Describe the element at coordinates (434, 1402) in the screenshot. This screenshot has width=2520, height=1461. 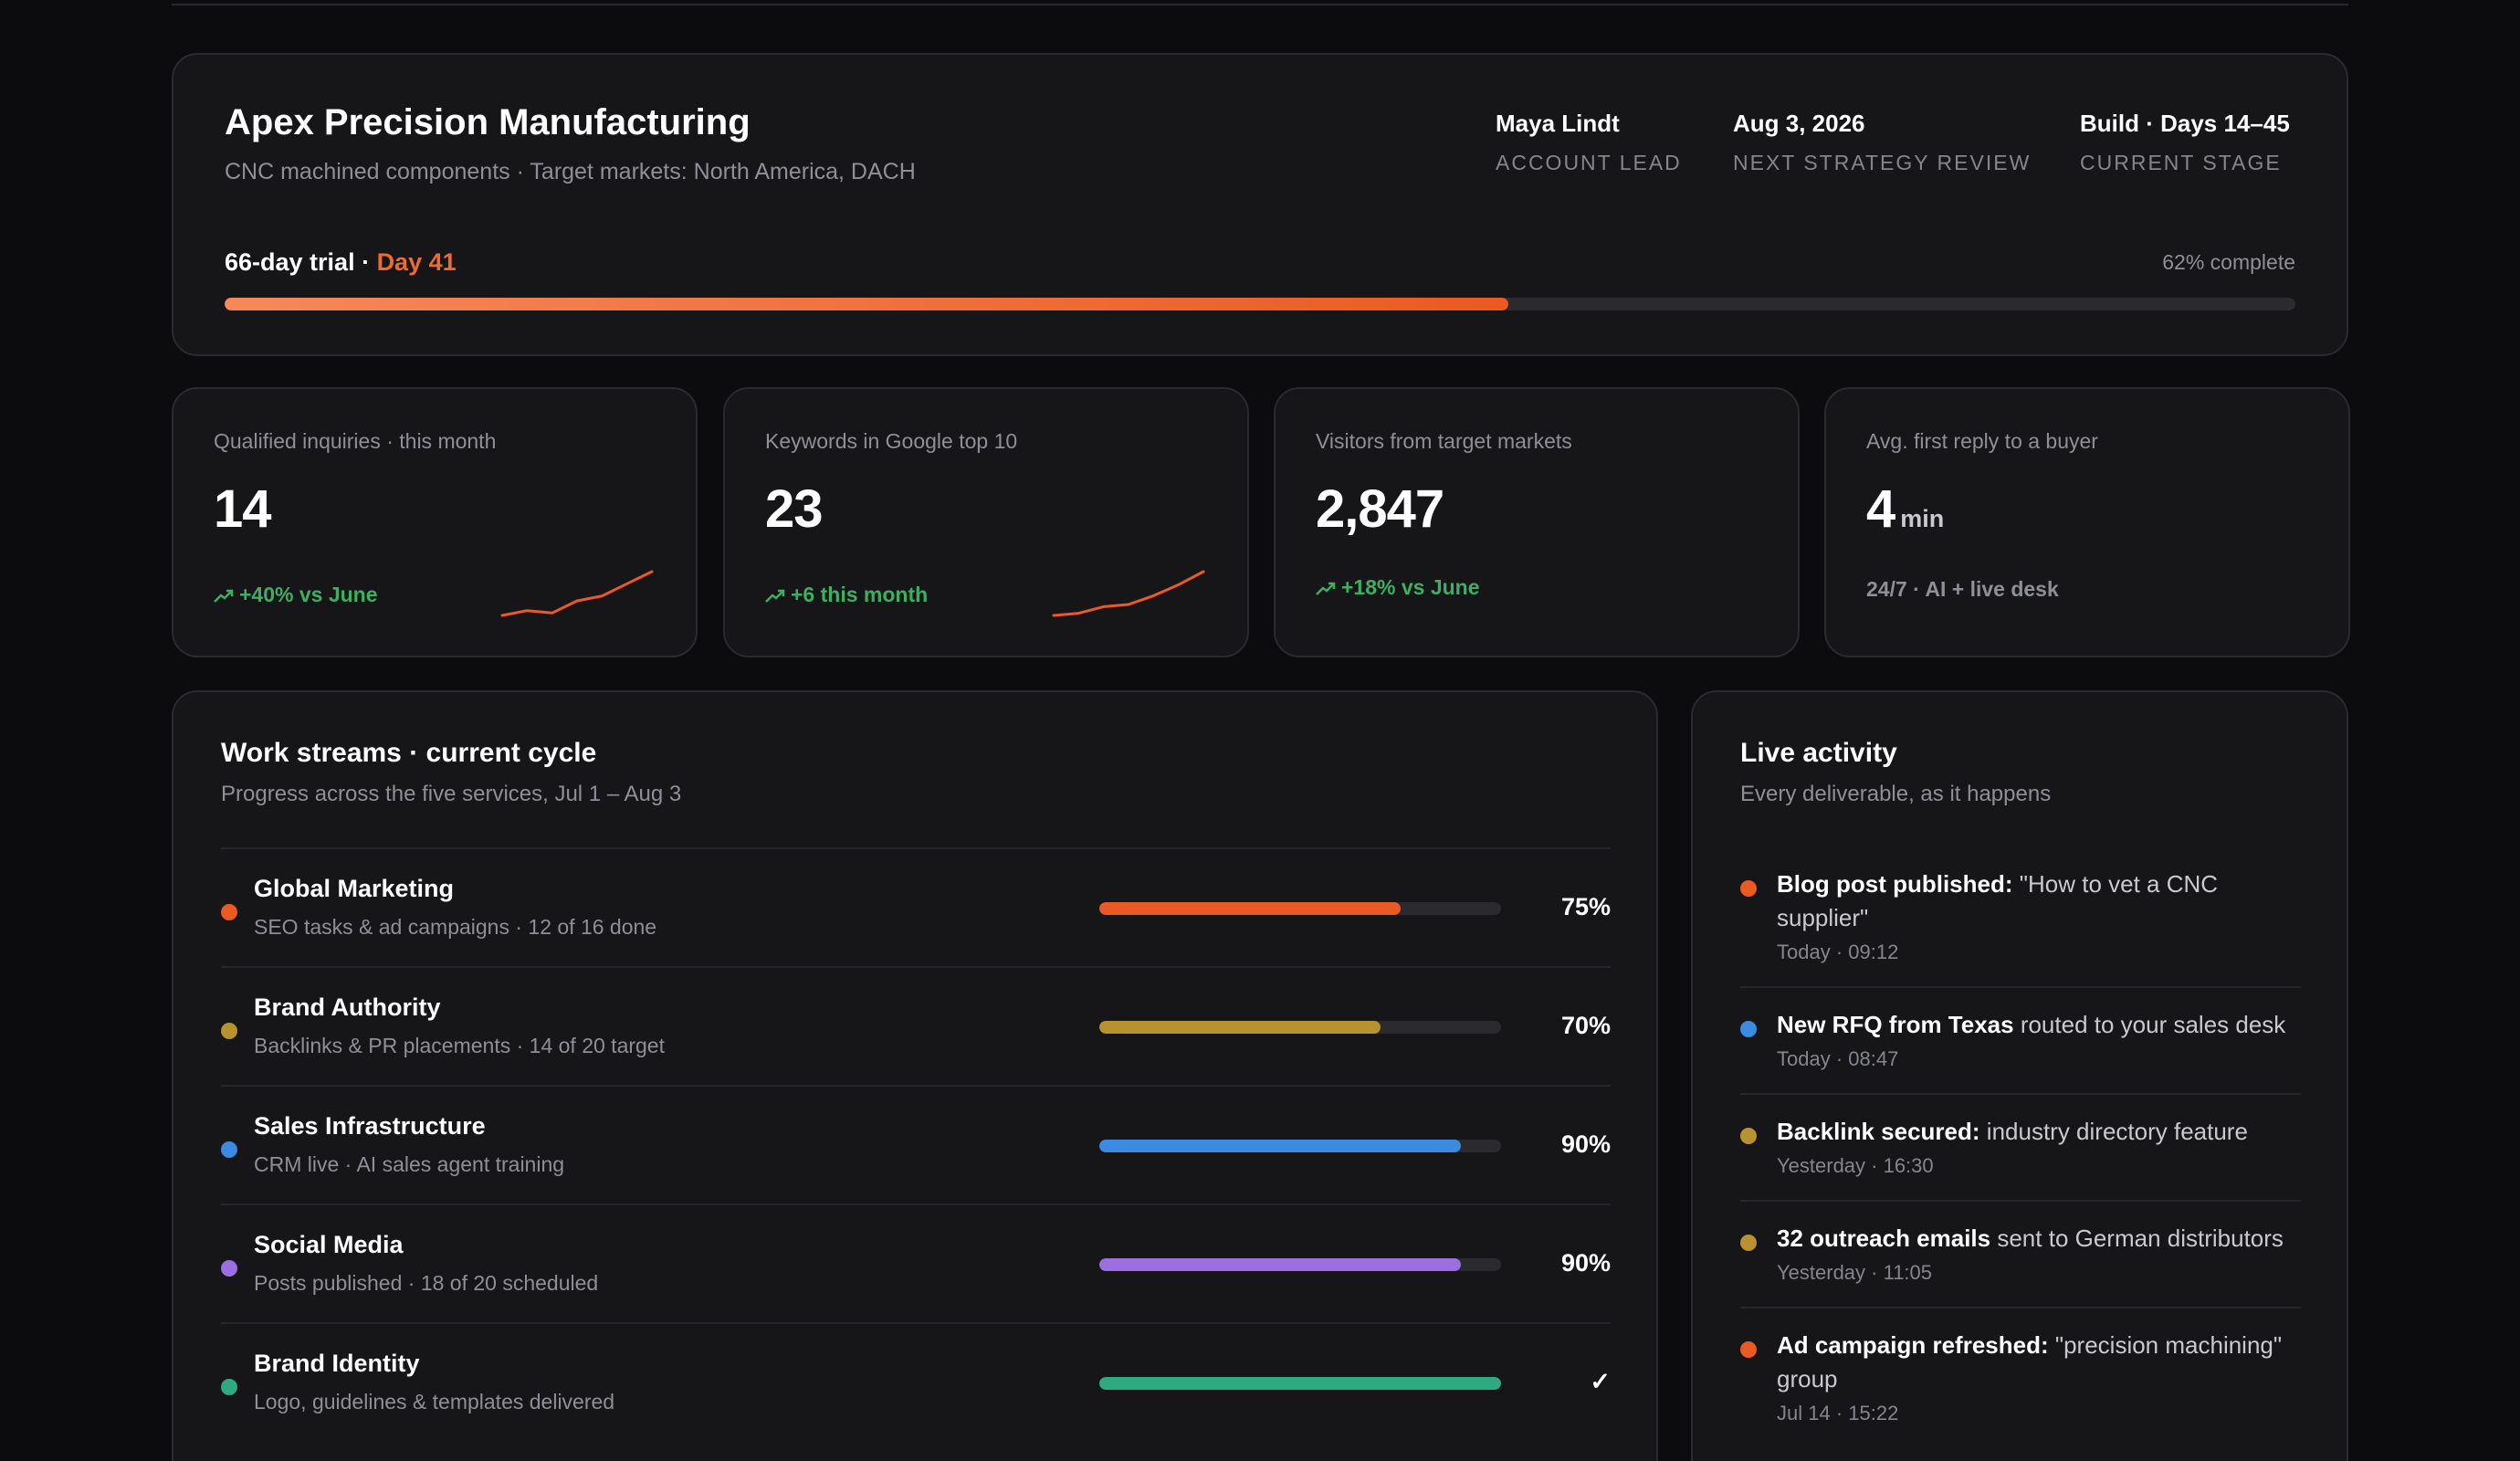
I see `stream-description: Logo, guidelines & templates delivered` at that location.